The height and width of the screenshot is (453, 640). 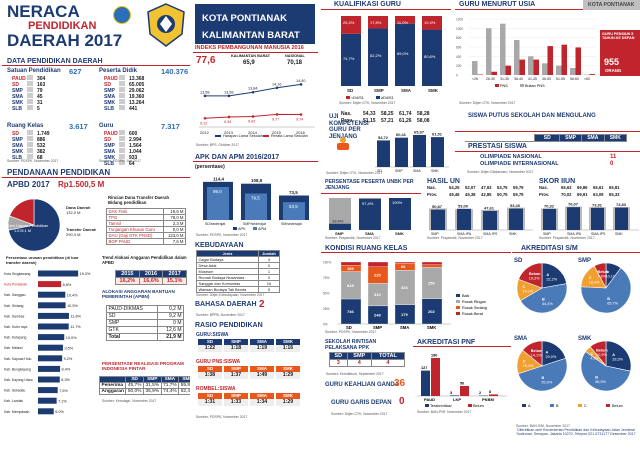 I want to click on guru-arrow-icon, so click(x=122, y=156).